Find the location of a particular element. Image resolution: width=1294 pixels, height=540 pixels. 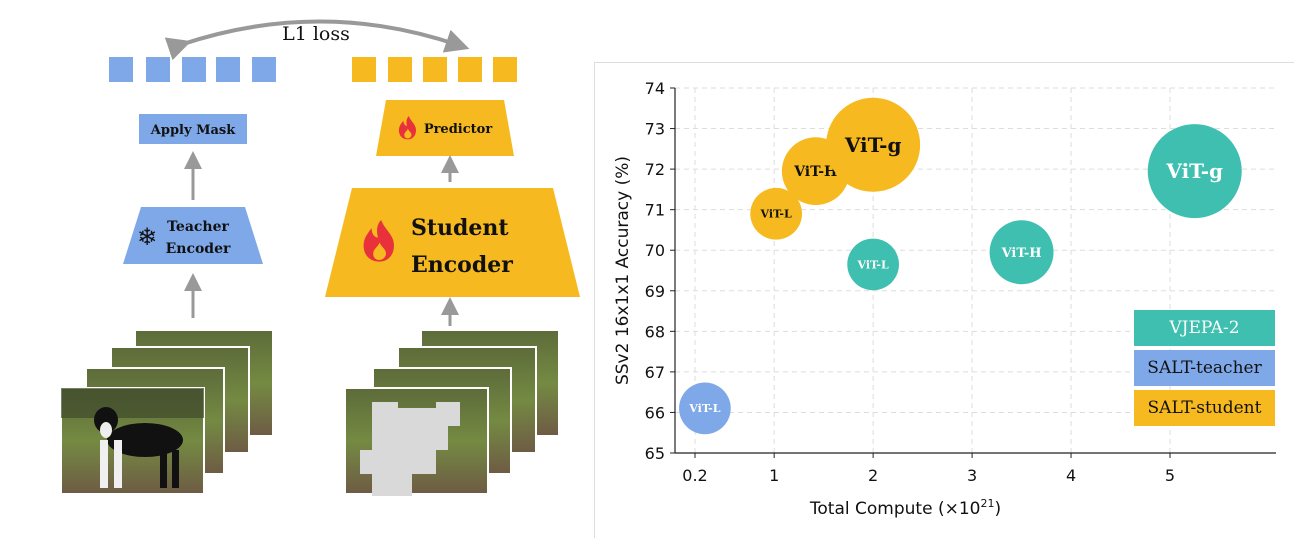

y-tick-label: 66 is located at coordinates (655, 412).